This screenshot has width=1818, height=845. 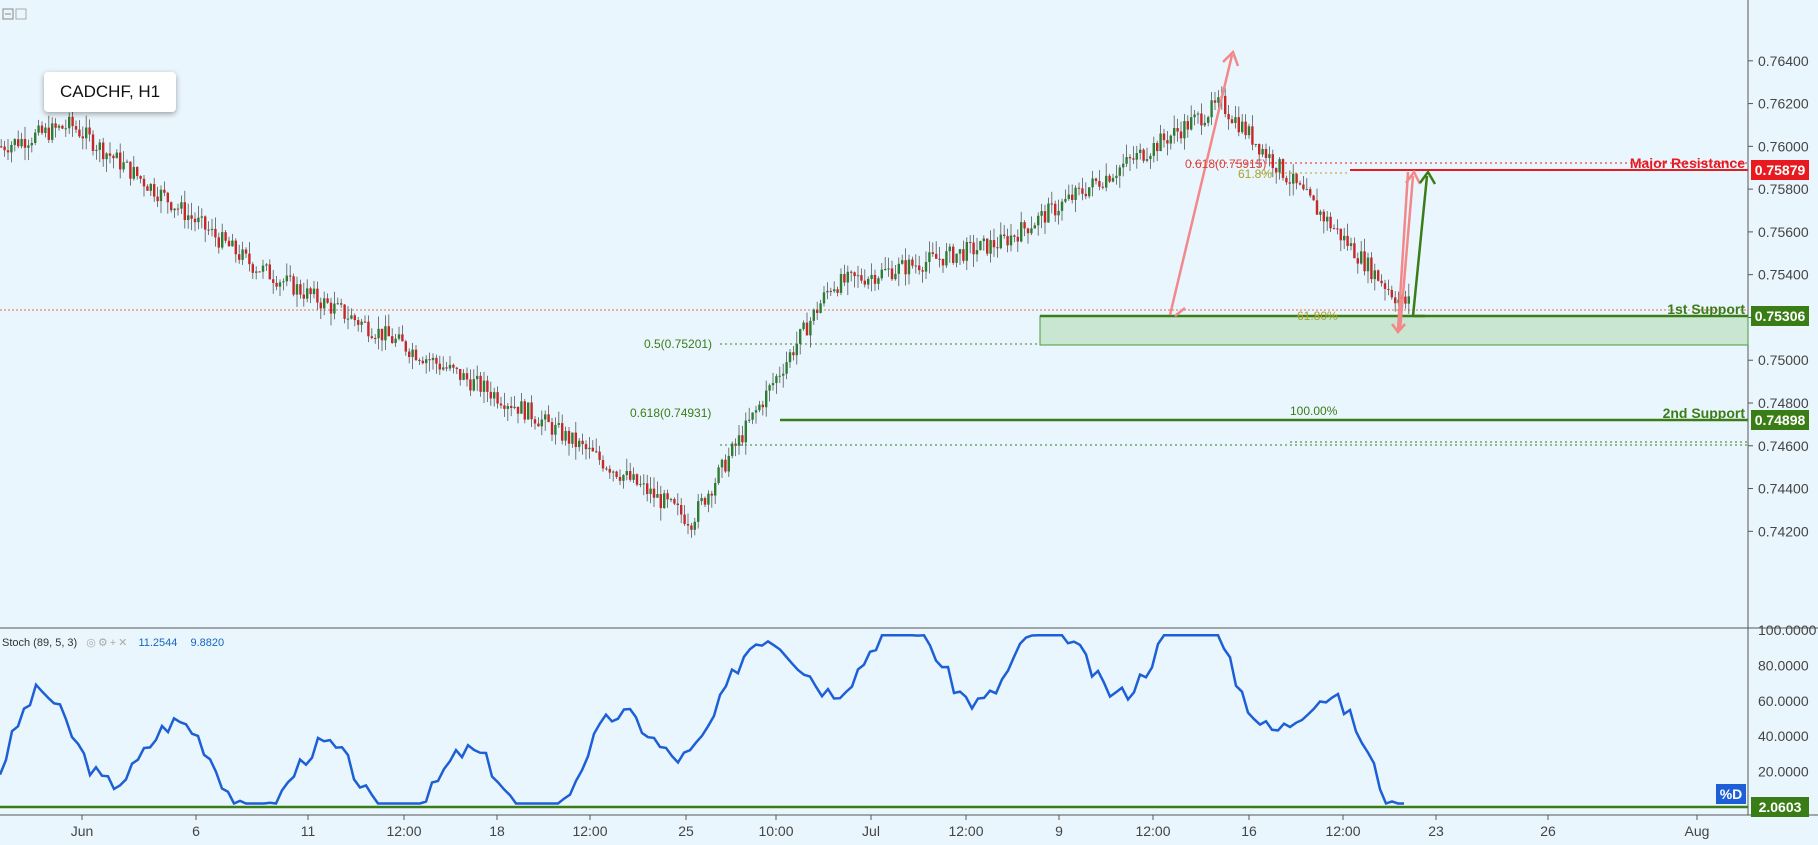 I want to click on stoch-d-tag, so click(x=1731, y=794).